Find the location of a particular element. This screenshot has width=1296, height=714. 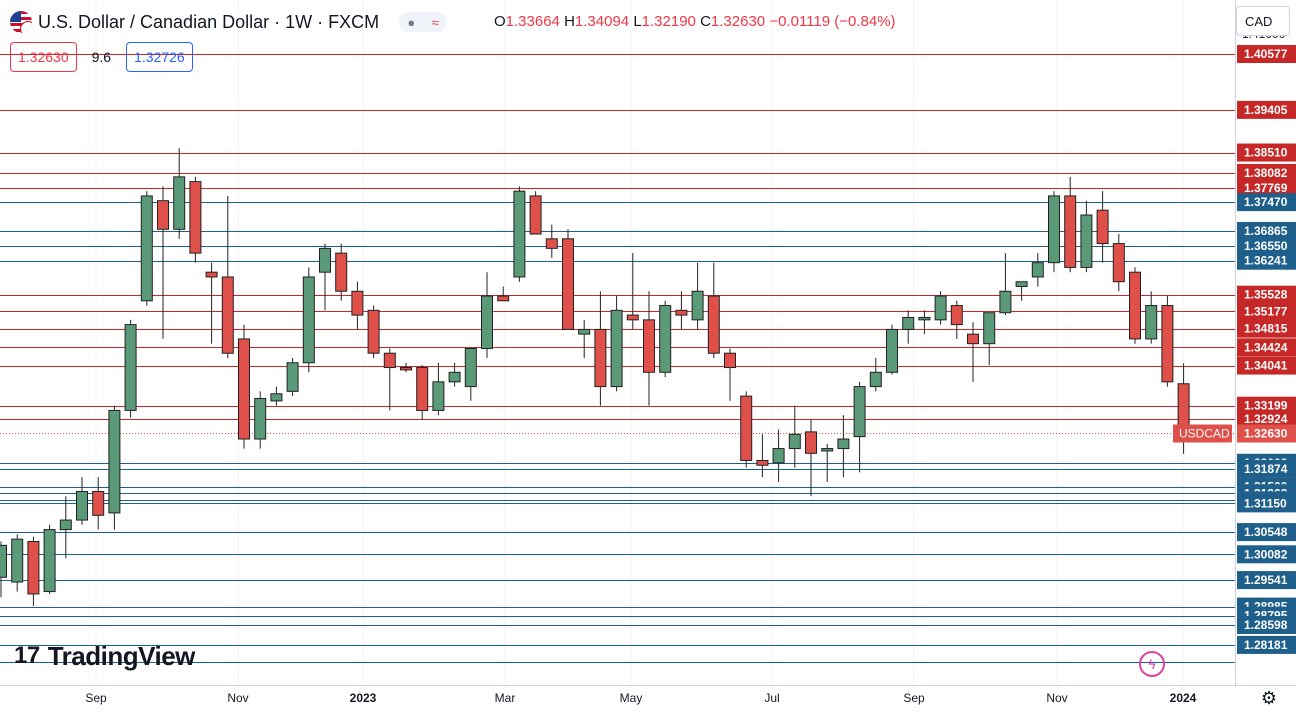

sell-button: 1.32630 is located at coordinates (43, 57).